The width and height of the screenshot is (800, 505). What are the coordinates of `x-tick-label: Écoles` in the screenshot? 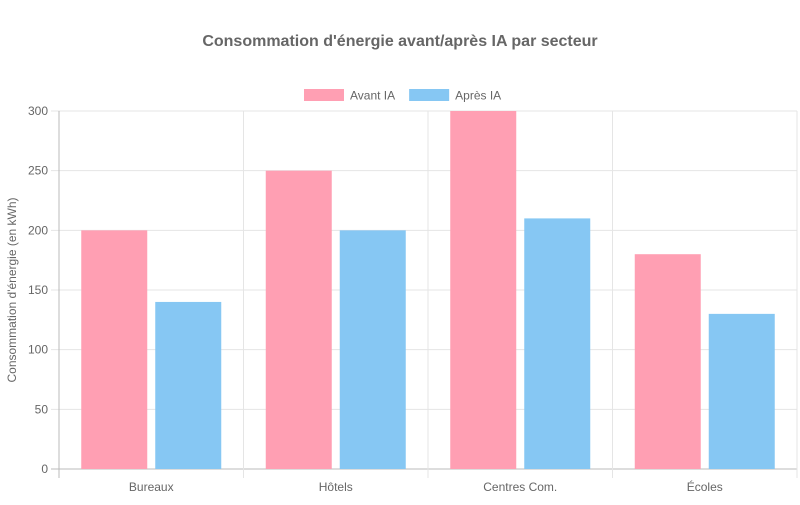 It's located at (705, 486).